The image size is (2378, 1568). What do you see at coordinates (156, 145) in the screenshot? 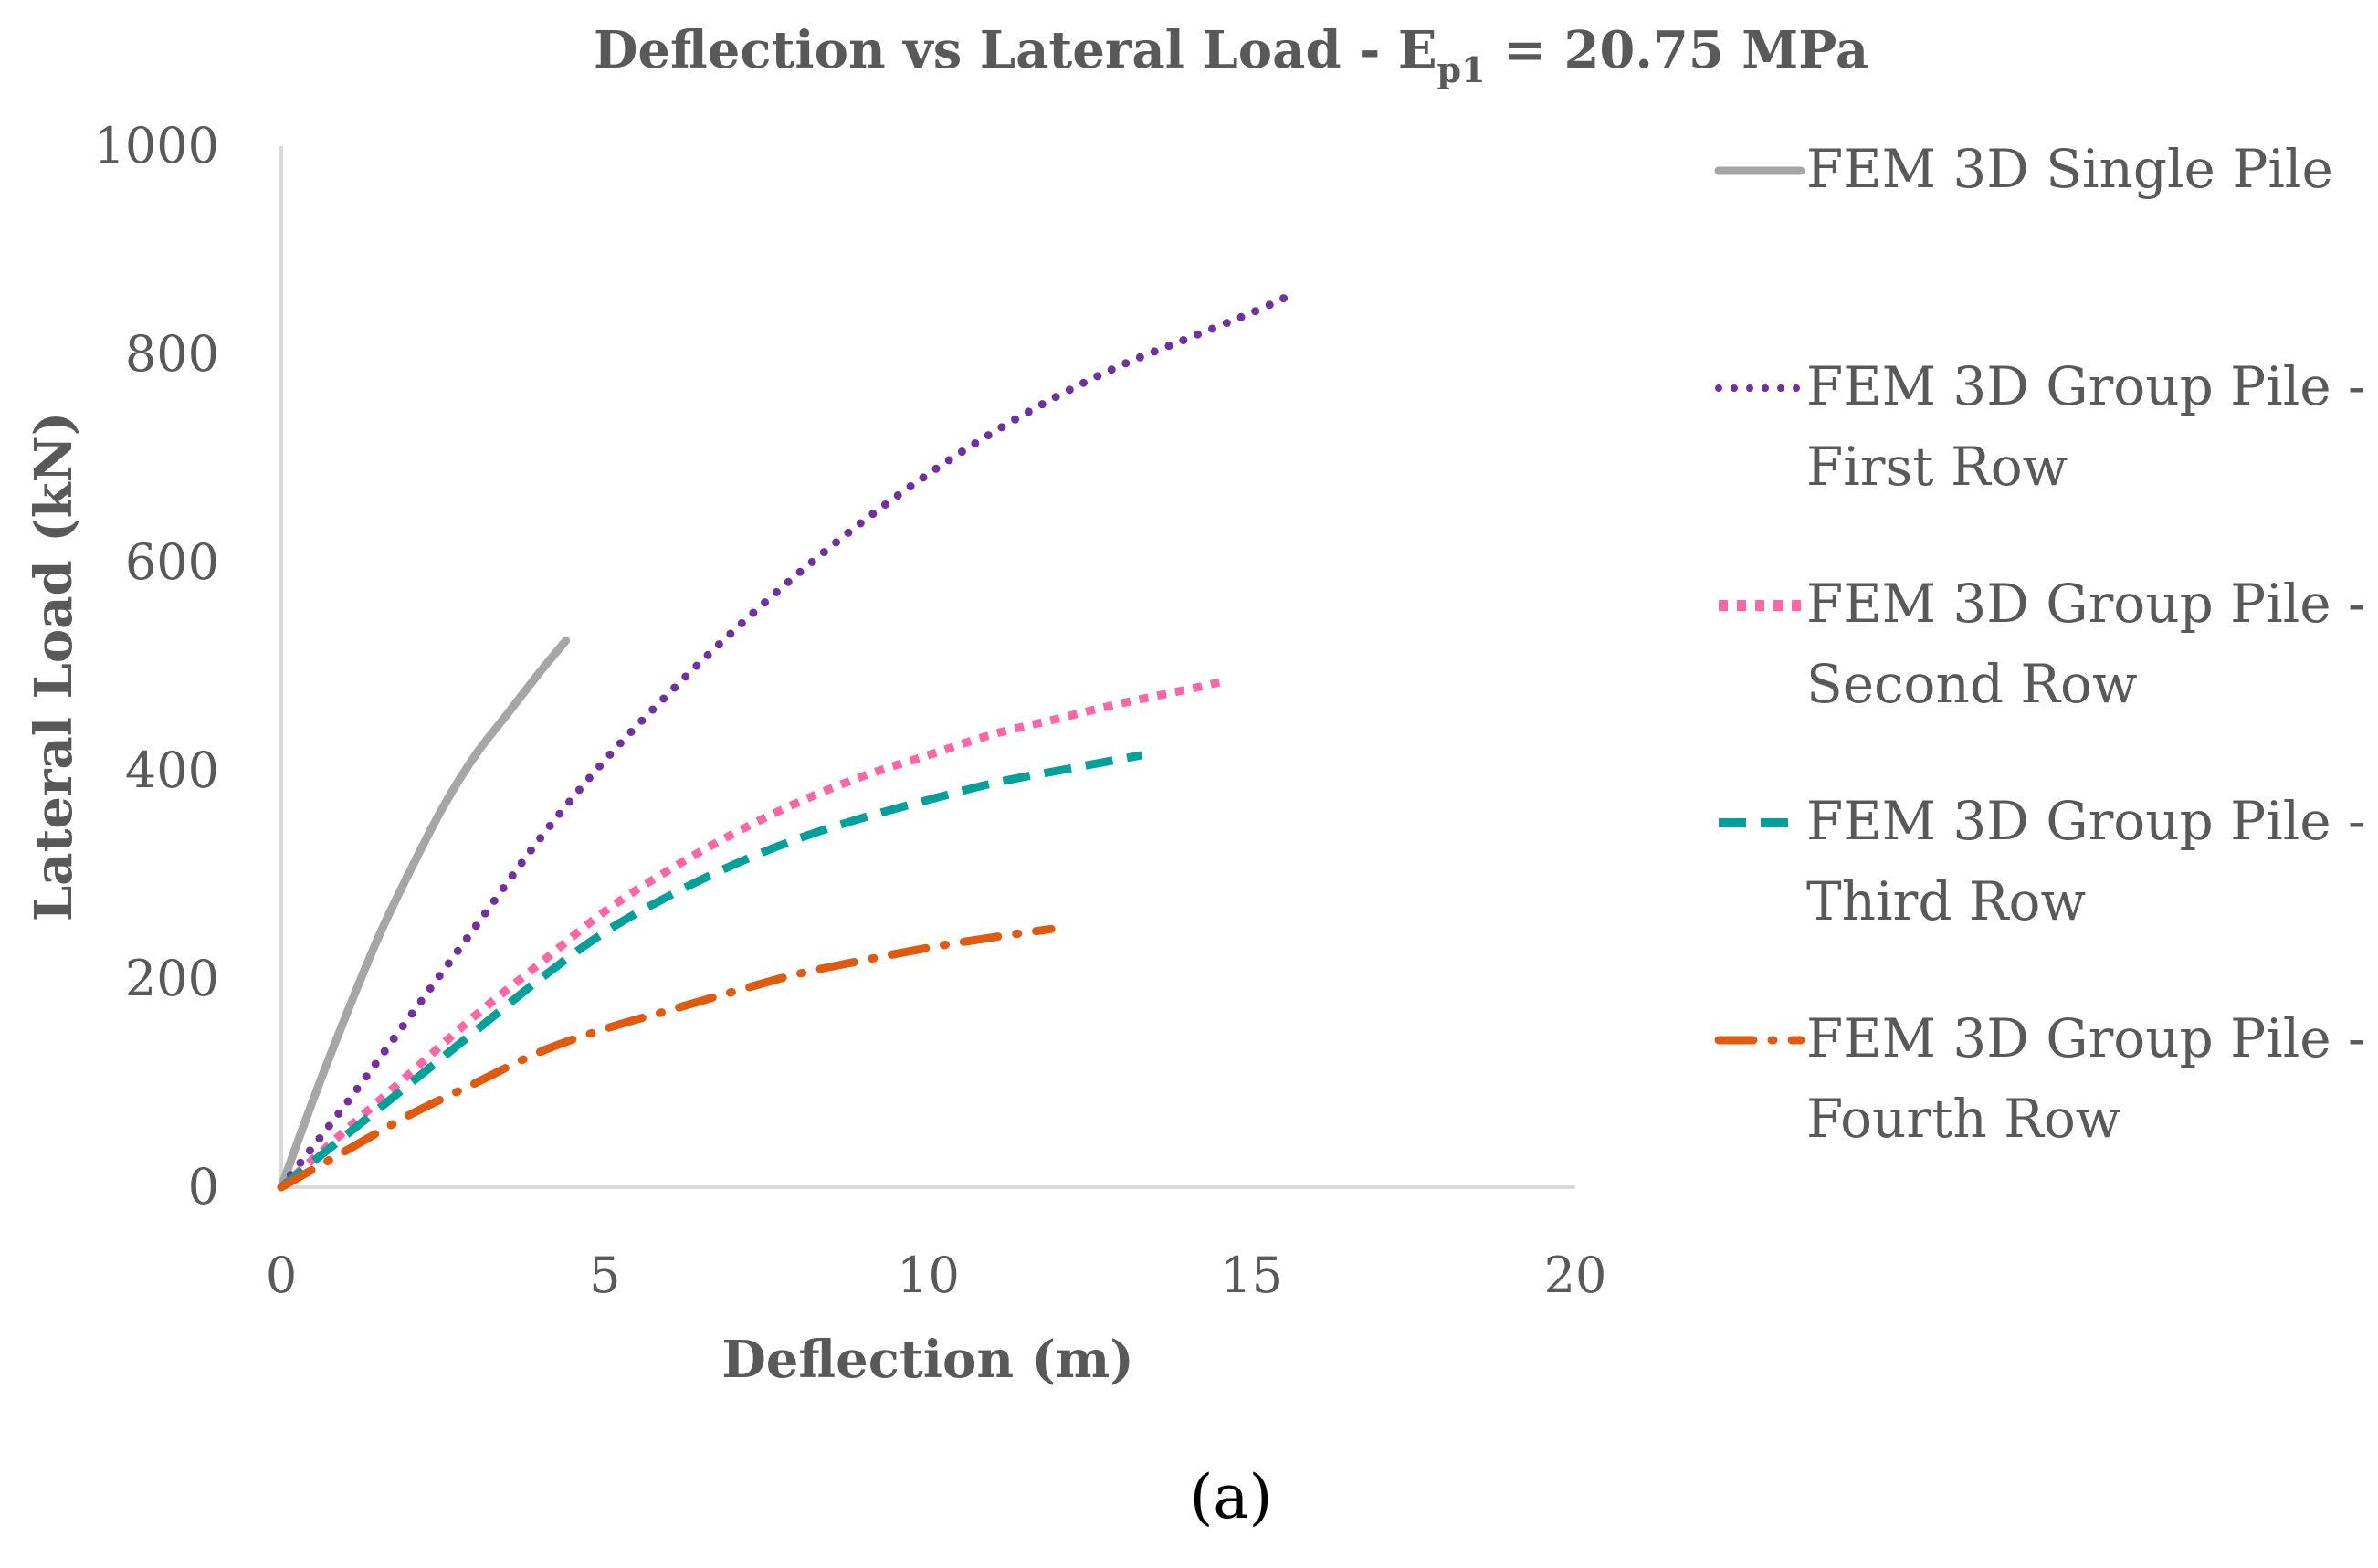
I see `y-tick-label: 1000` at bounding box center [156, 145].